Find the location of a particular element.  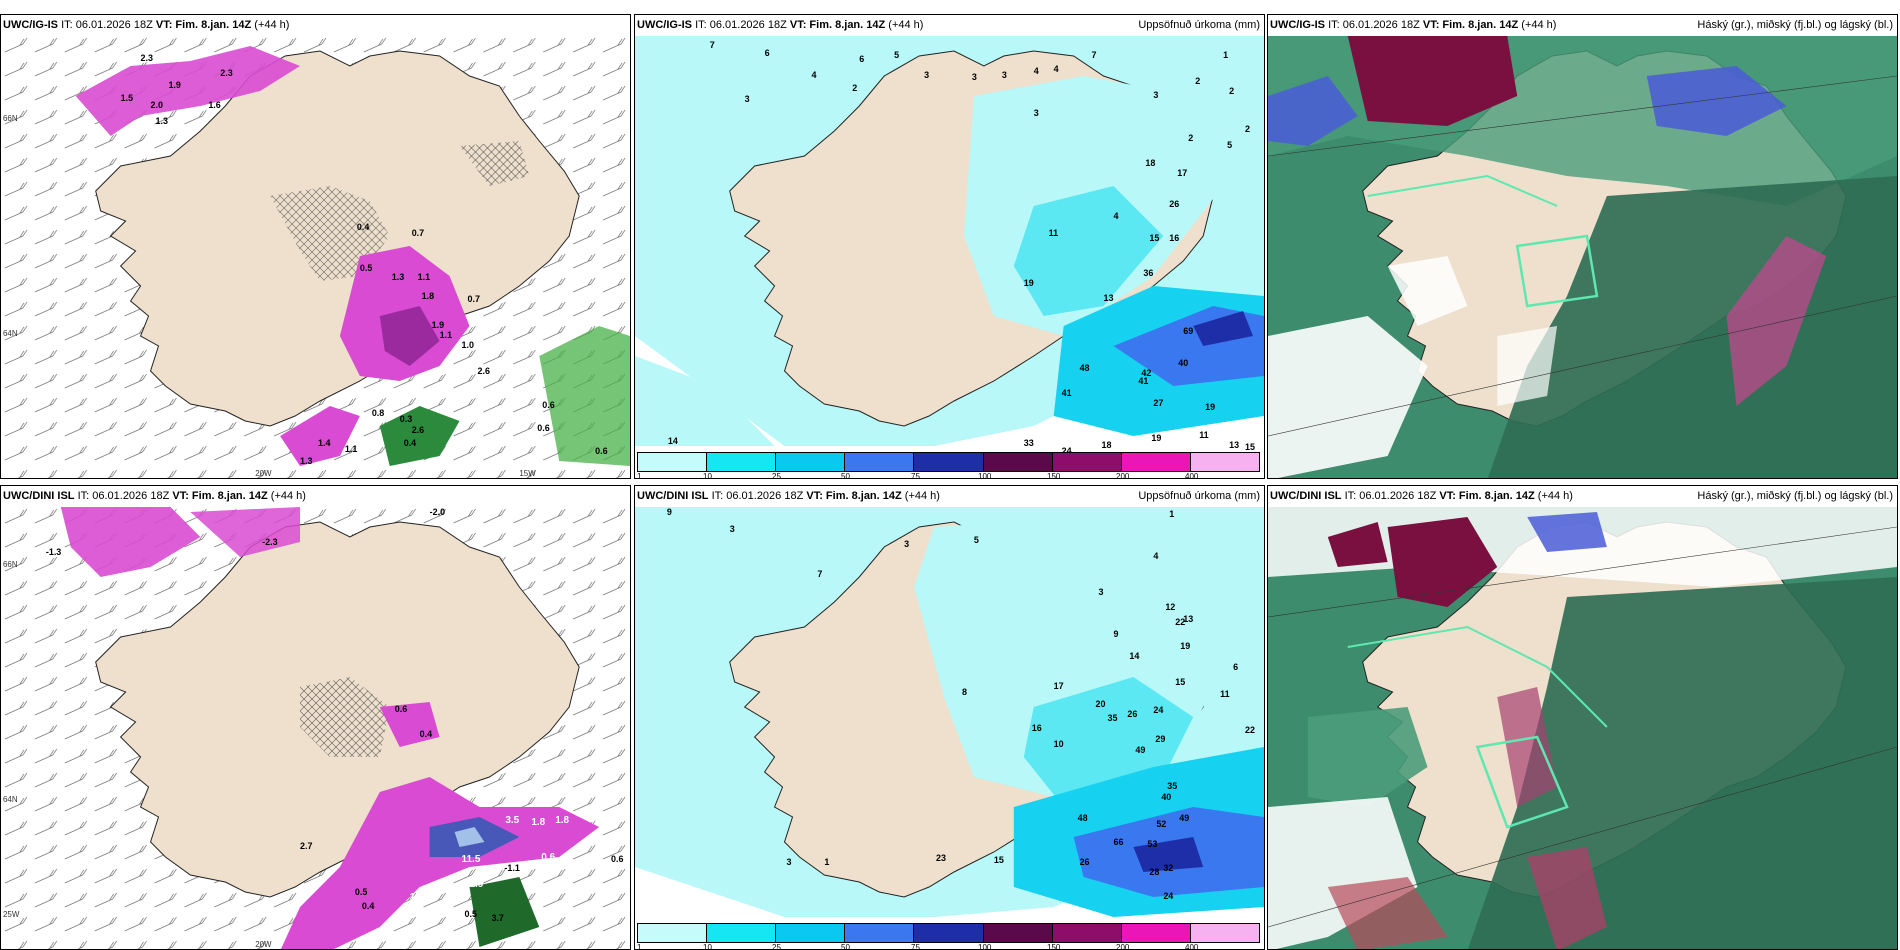

snow-label: 0.8 is located at coordinates (378, 413).